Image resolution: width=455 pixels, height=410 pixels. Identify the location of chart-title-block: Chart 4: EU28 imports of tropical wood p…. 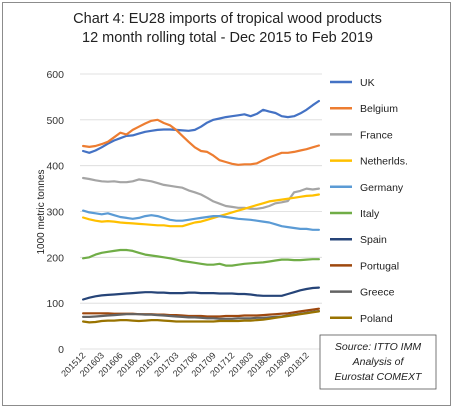
(227, 29).